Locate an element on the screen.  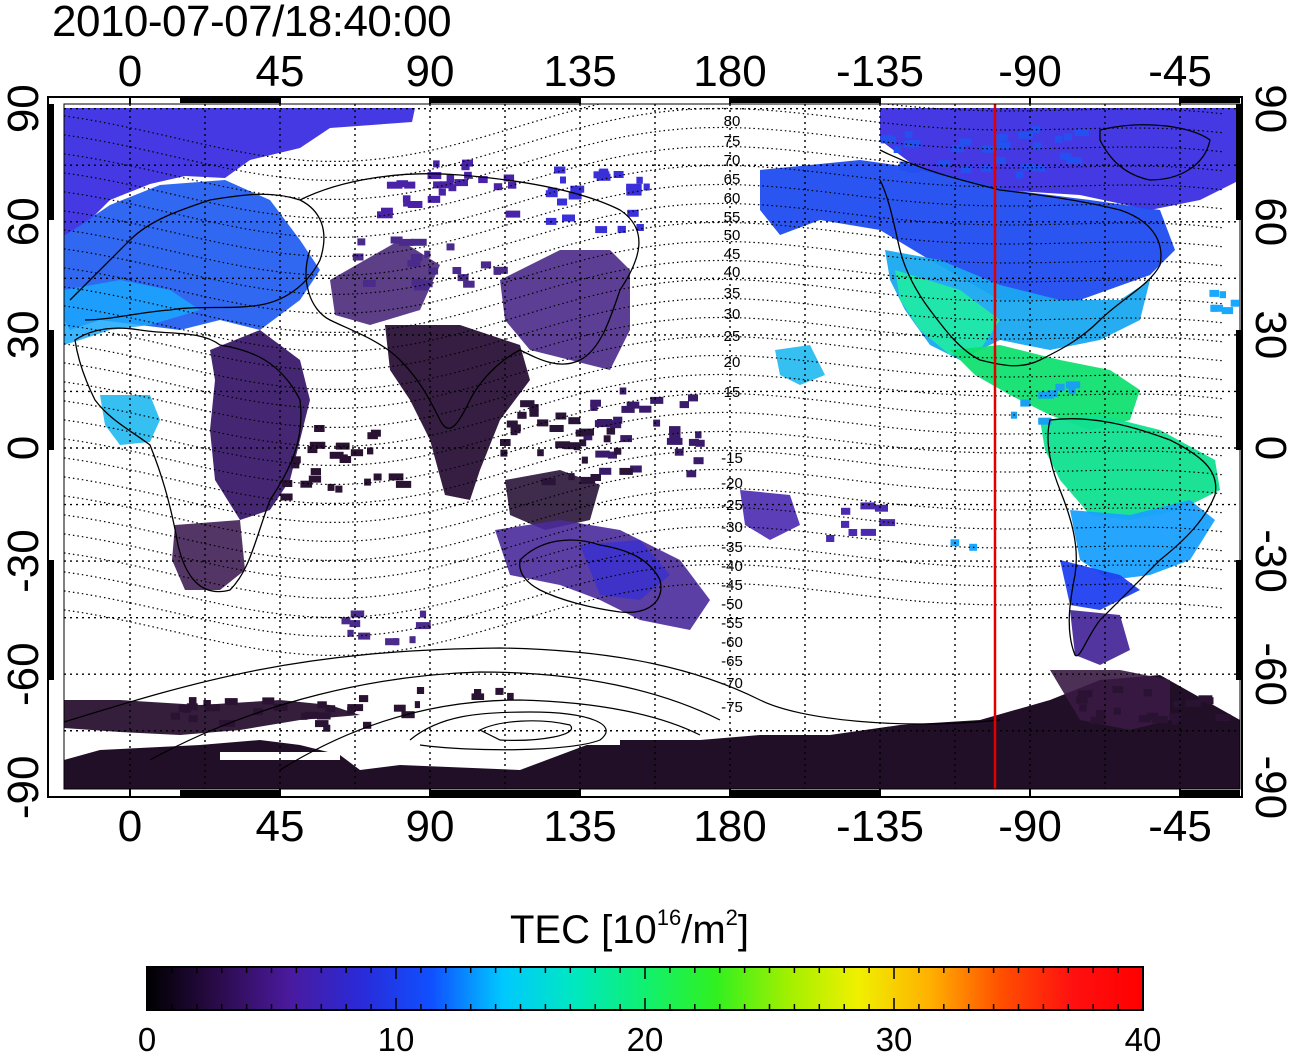
frame-bar-left is located at coordinates (51, 162).